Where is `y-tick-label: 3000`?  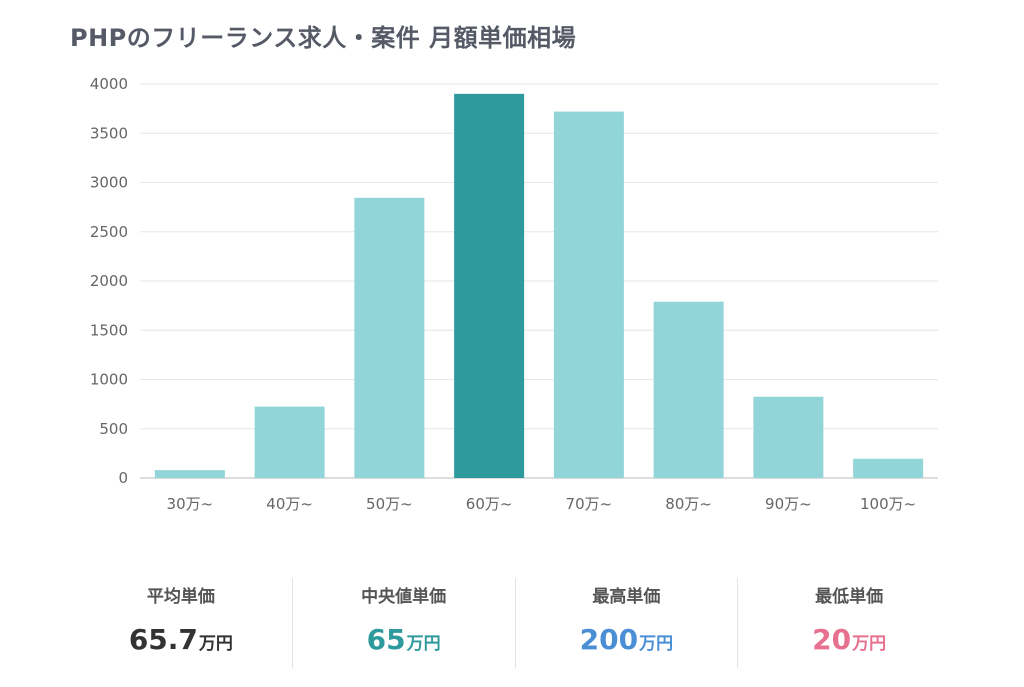 y-tick-label: 3000 is located at coordinates (109, 183).